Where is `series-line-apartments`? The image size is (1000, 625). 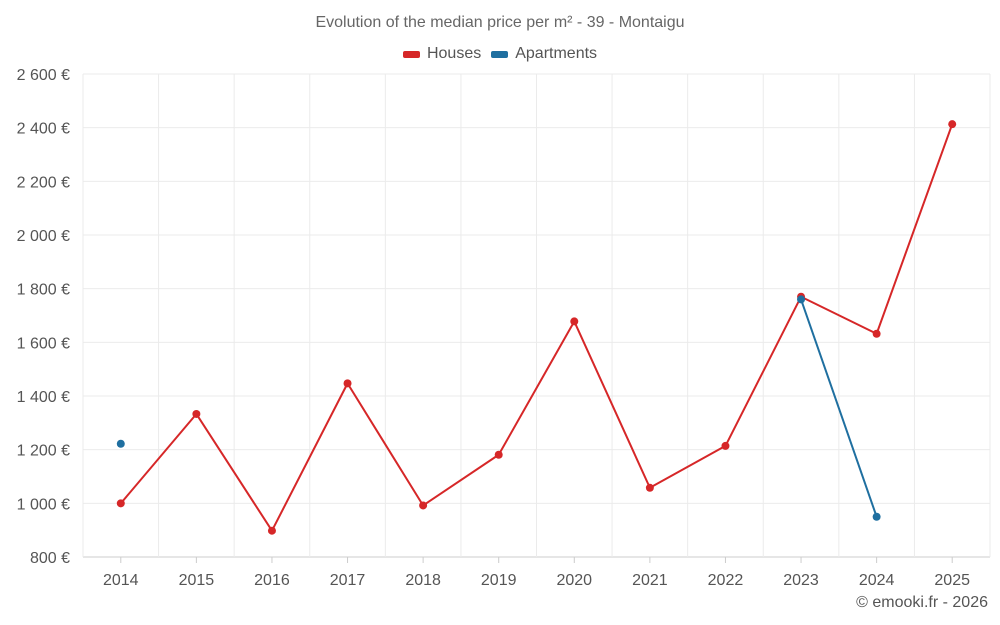 series-line-apartments is located at coordinates (839, 408).